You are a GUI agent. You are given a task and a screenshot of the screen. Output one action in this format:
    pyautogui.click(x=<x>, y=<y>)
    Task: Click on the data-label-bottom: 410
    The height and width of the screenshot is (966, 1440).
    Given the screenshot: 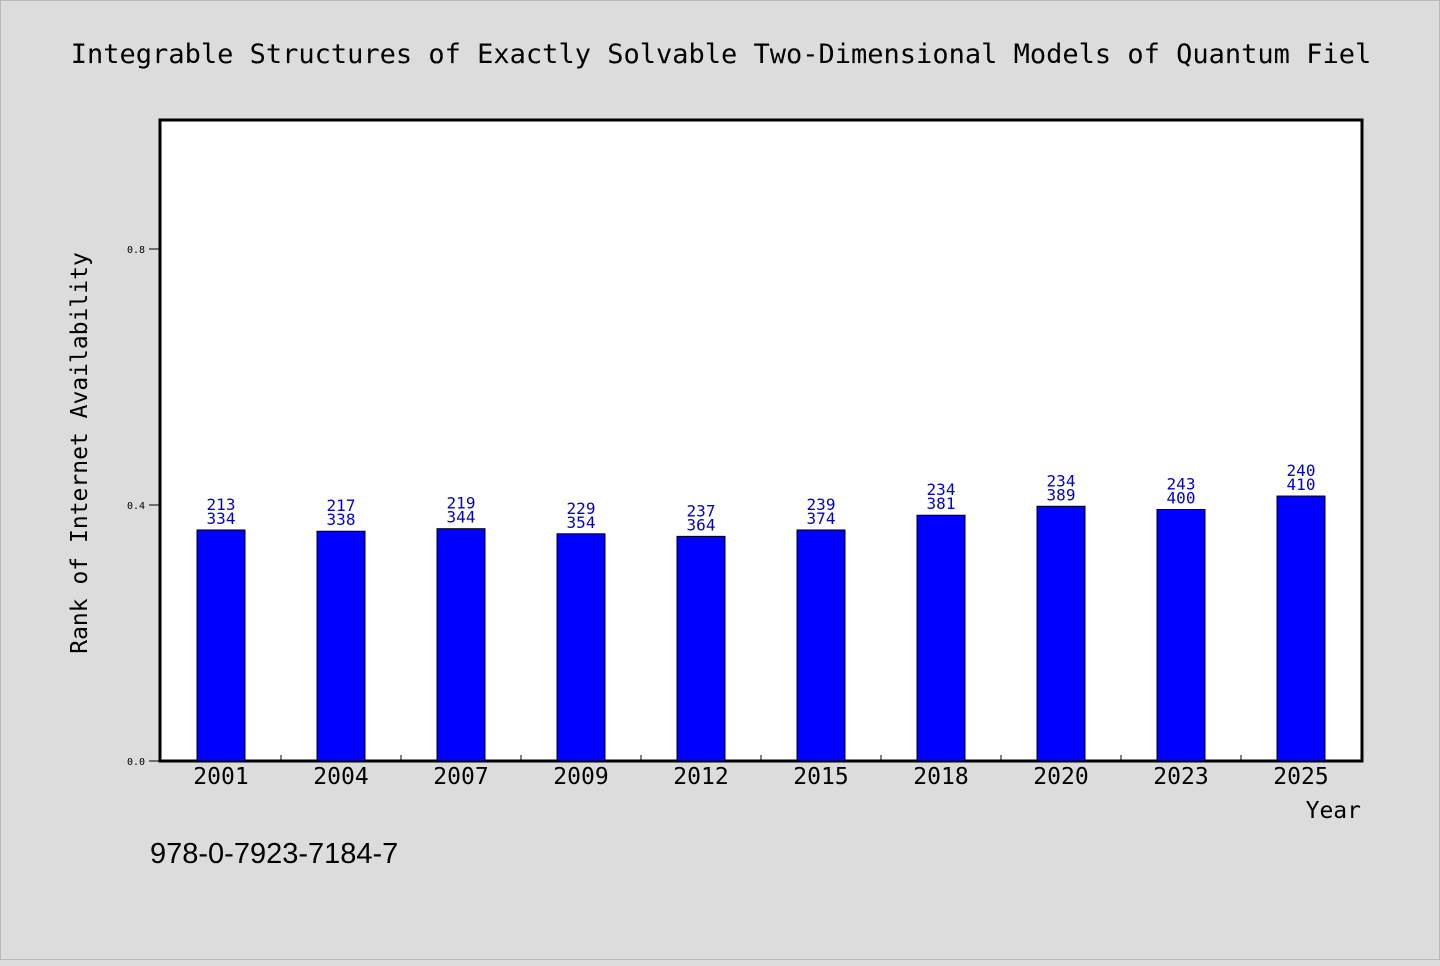 What is the action you would take?
    pyautogui.click(x=1301, y=484)
    